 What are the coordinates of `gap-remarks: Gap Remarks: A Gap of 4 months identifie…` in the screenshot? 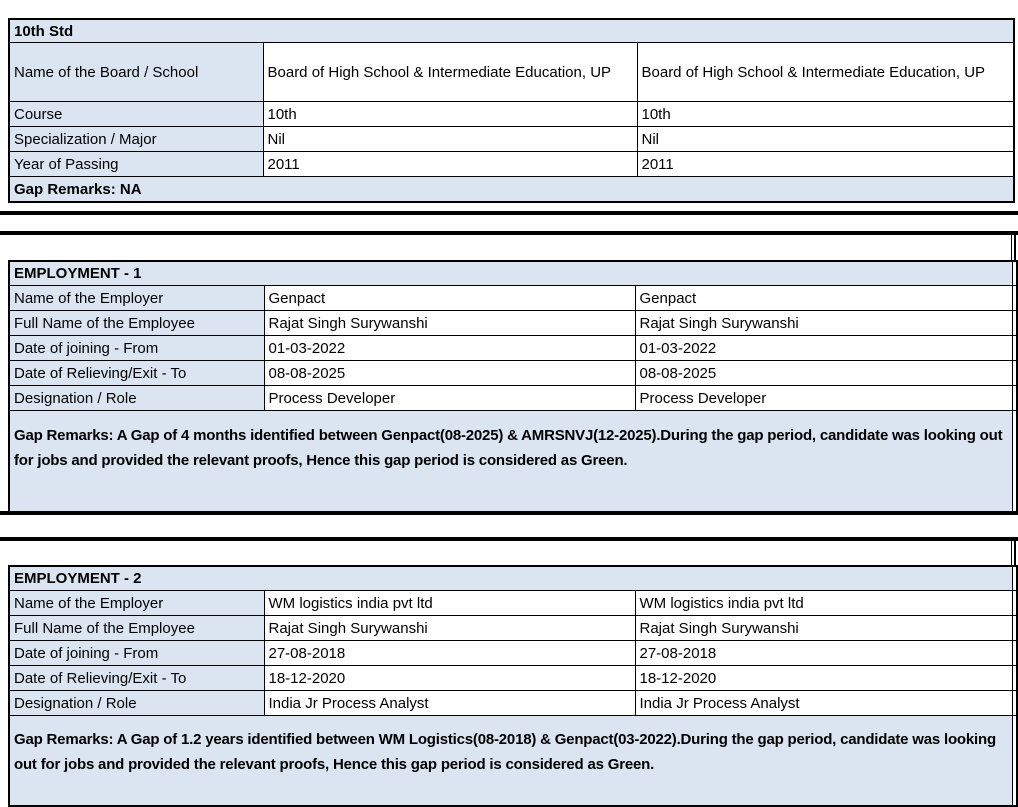 It's located at (510, 461).